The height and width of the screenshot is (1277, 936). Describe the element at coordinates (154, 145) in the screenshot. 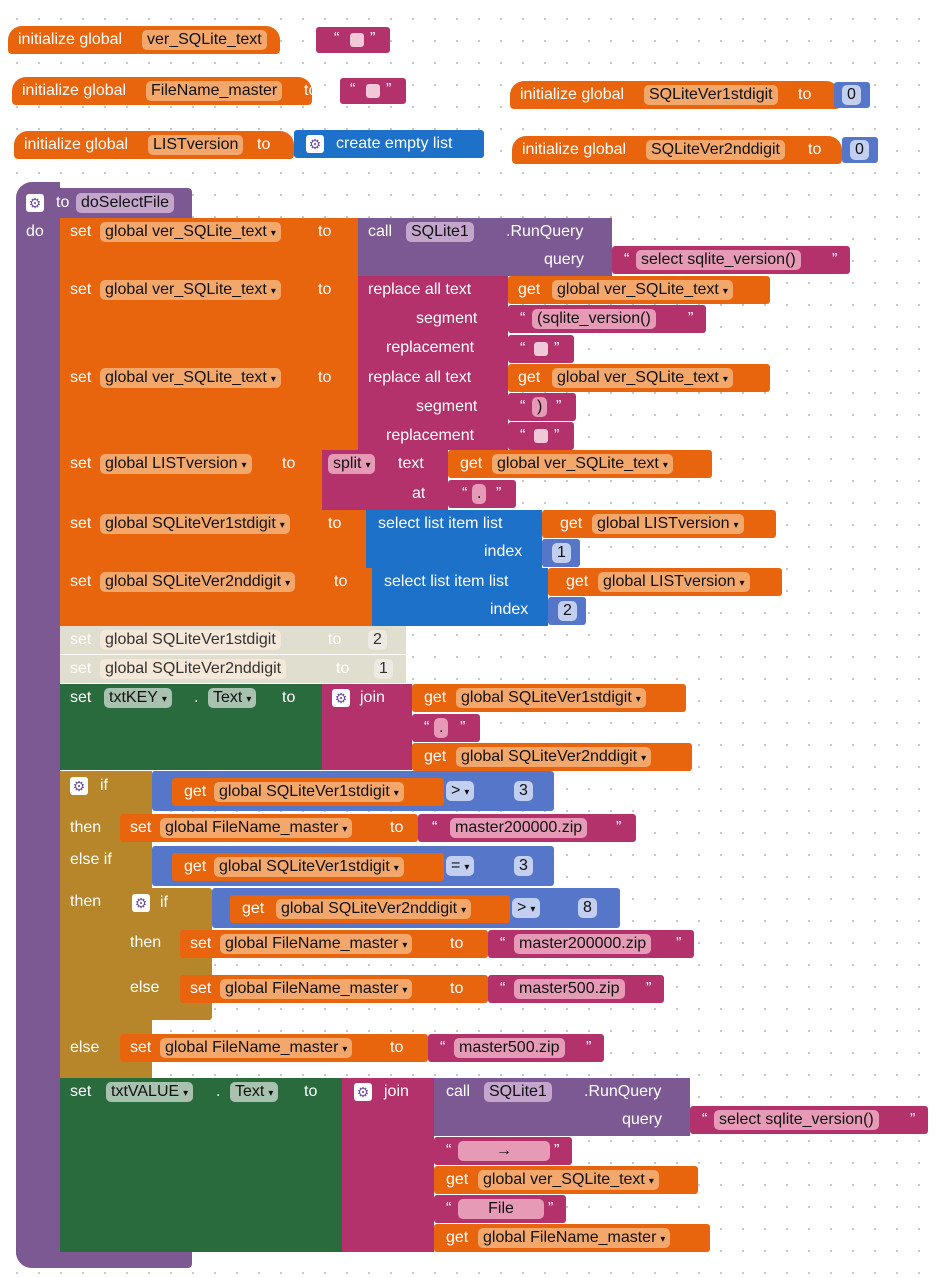

I see `global-listversion-block: initialize global LISTversion to` at that location.